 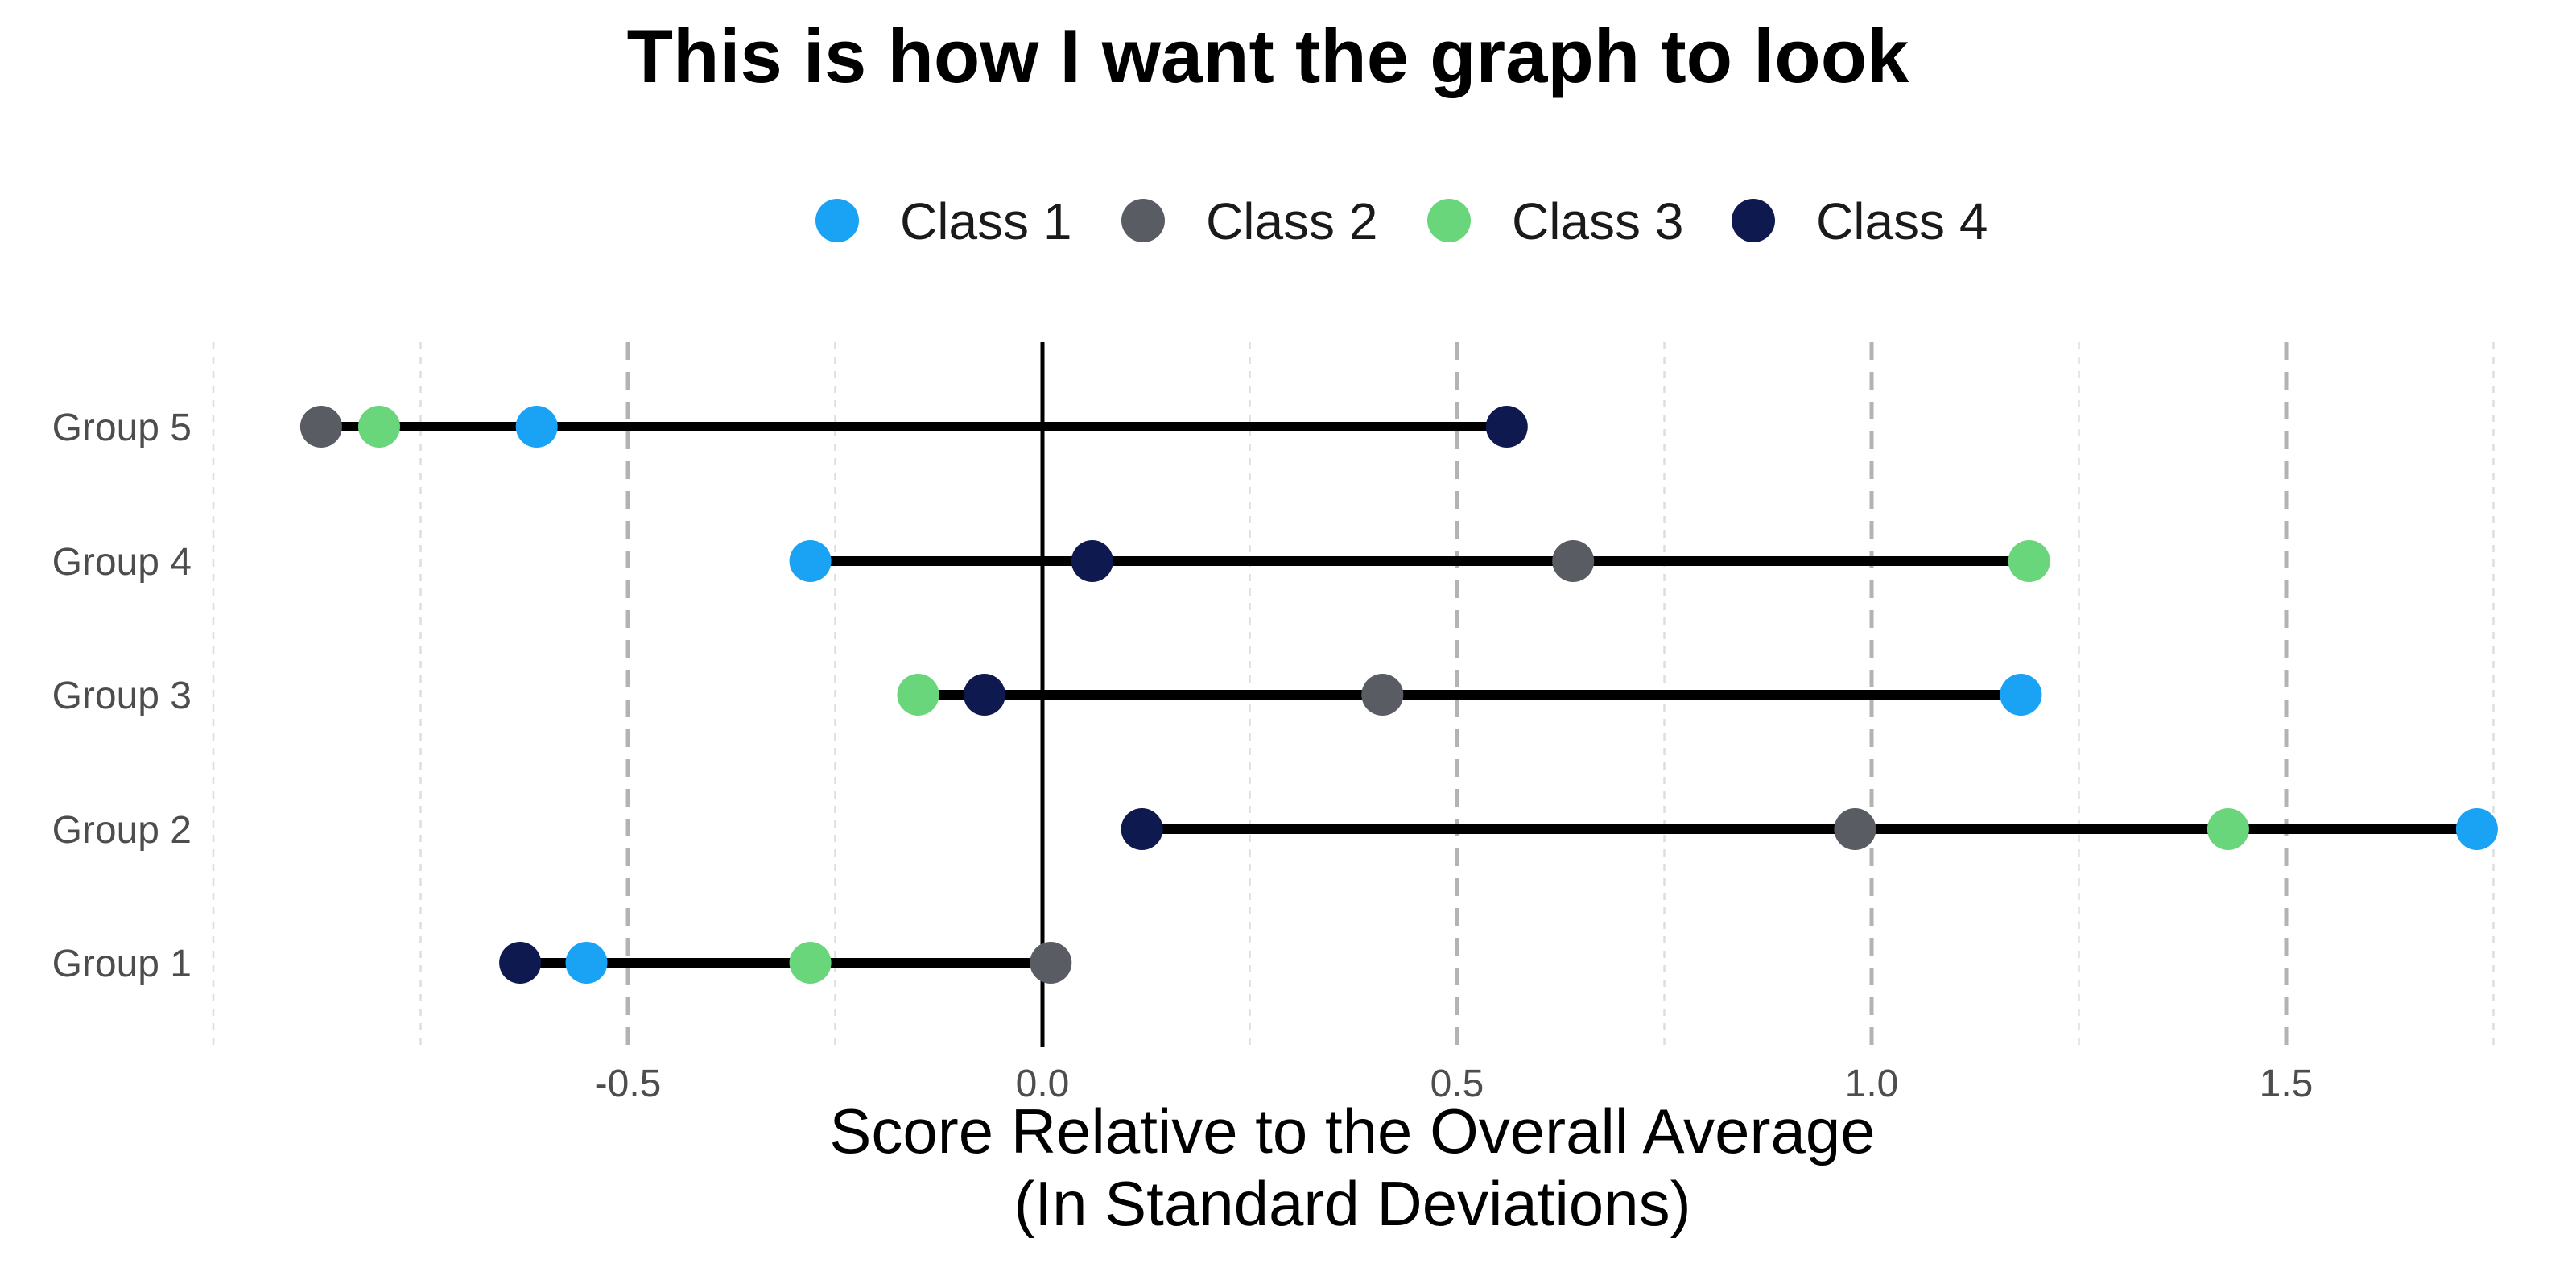 What do you see at coordinates (2287, 1084) in the screenshot?
I see `x-tick-label: 1.5` at bounding box center [2287, 1084].